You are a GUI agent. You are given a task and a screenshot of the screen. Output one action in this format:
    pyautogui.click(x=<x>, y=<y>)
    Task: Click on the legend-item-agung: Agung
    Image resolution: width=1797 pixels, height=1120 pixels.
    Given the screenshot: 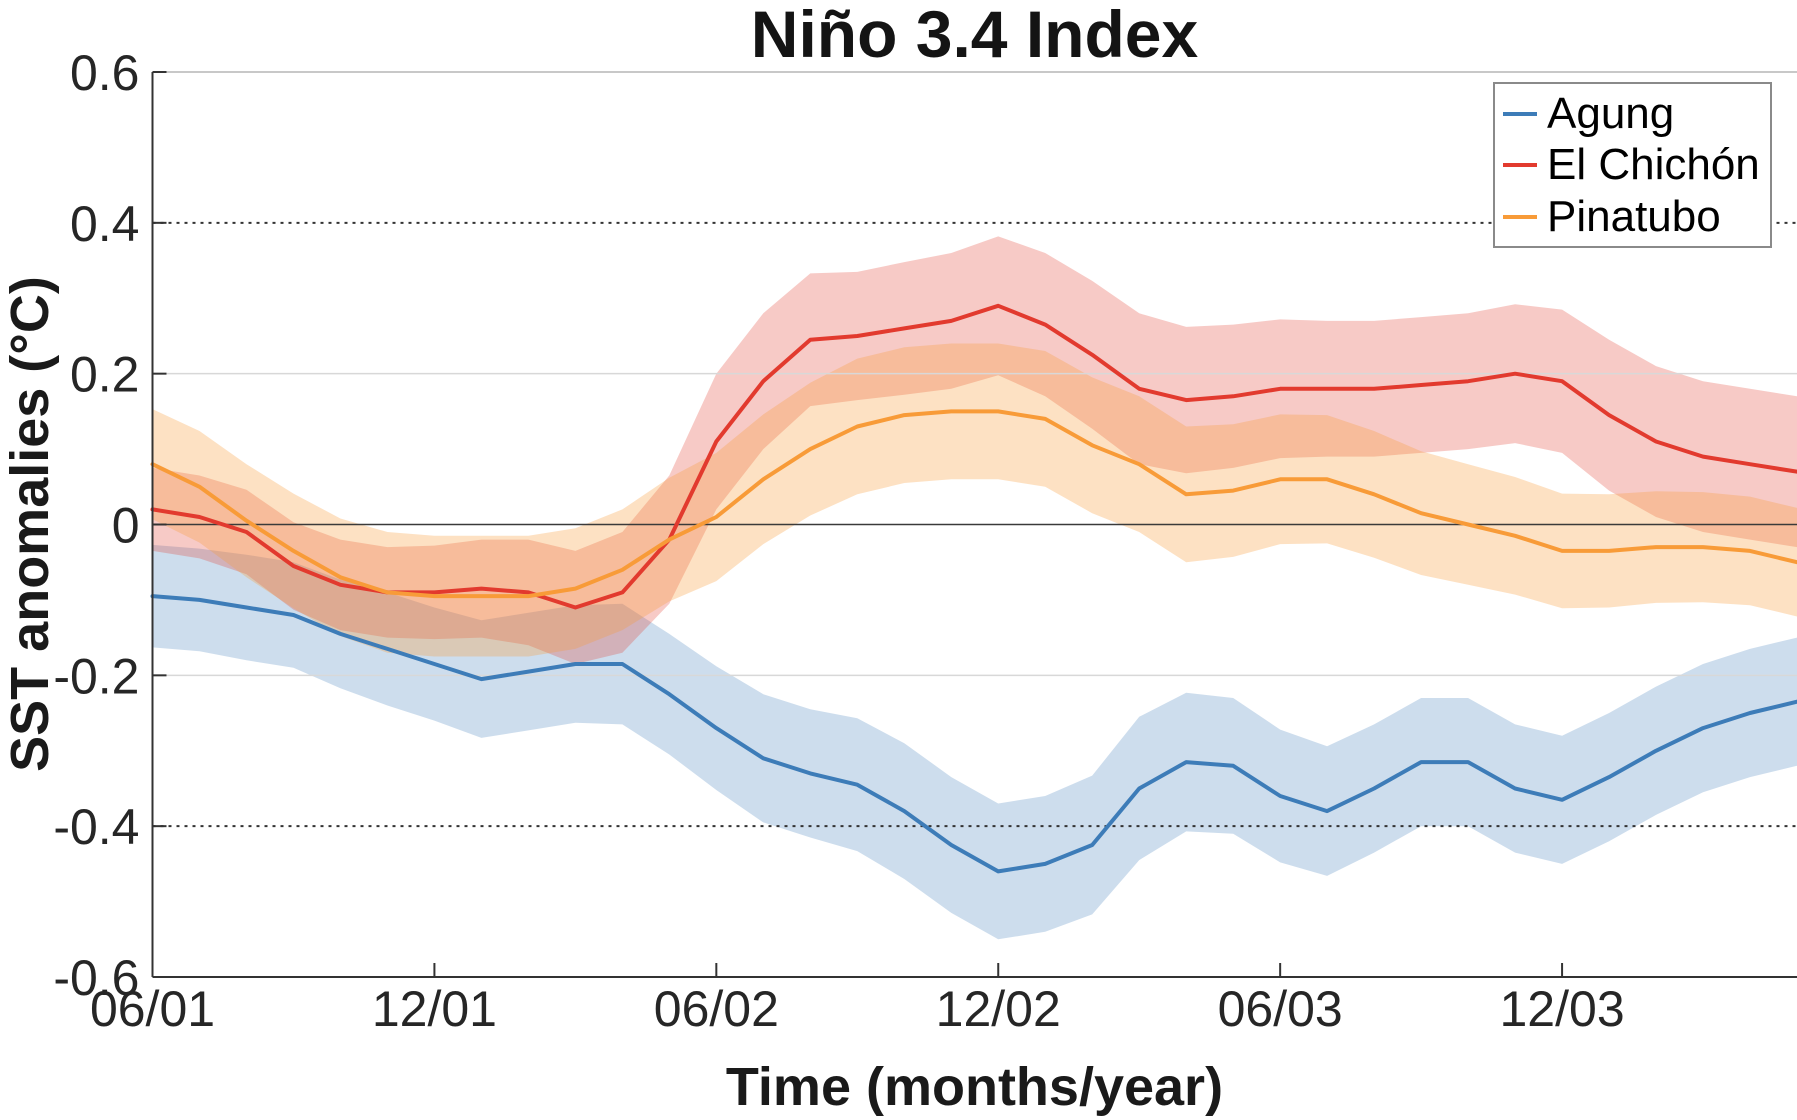 What is the action you would take?
    pyautogui.click(x=1632, y=113)
    